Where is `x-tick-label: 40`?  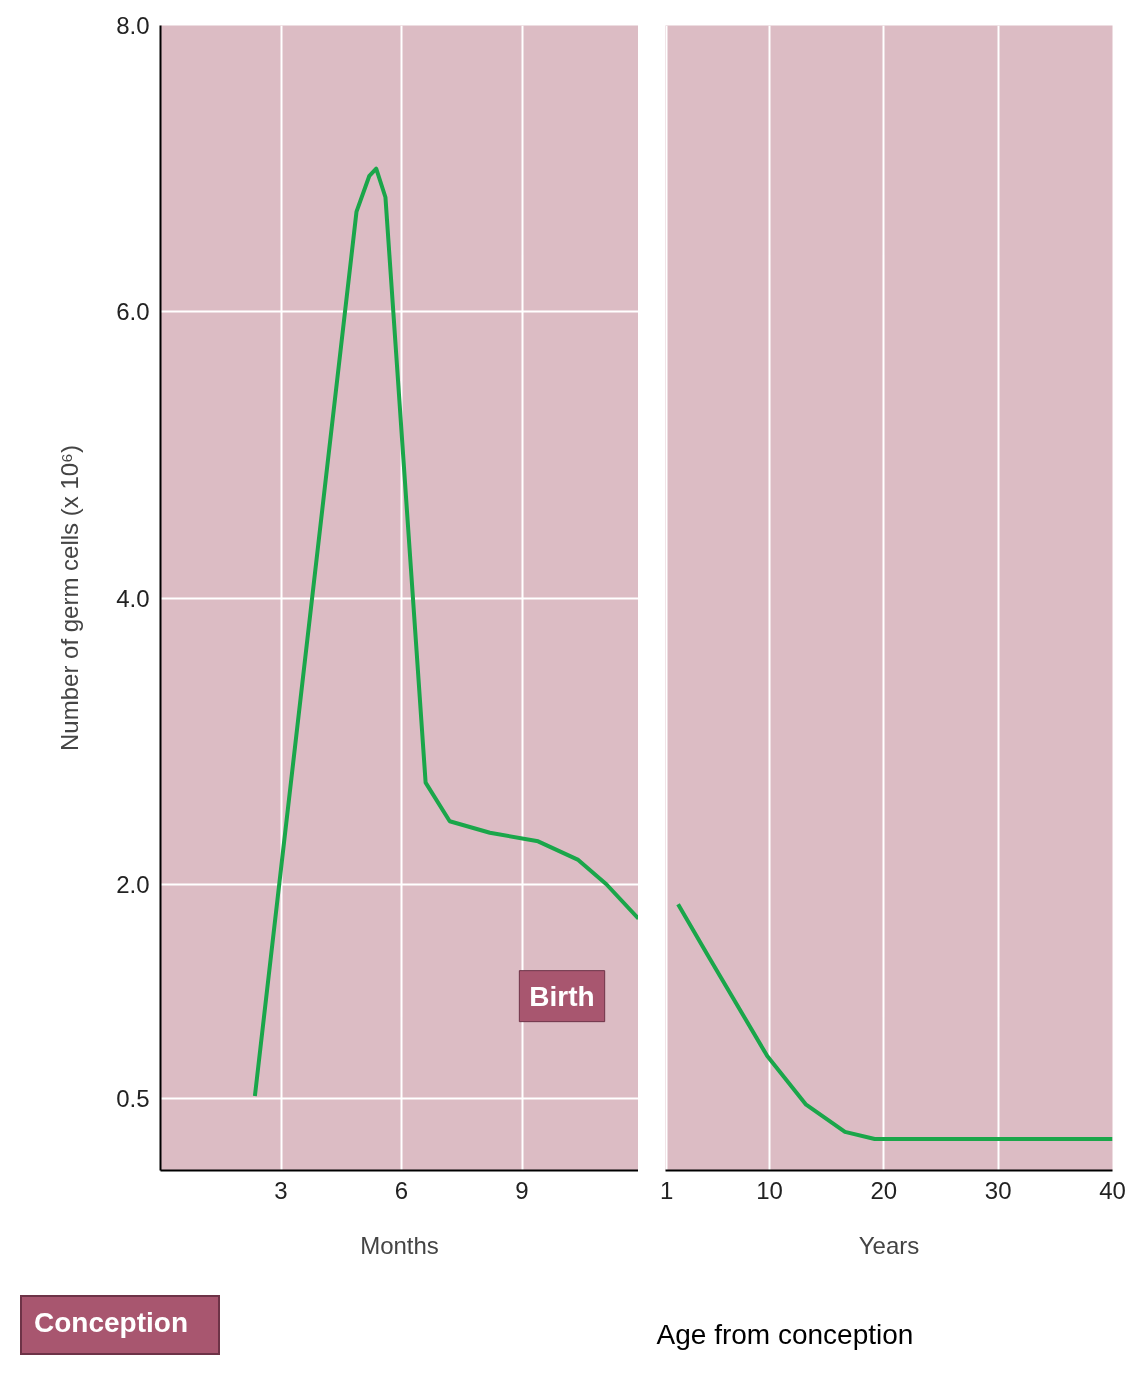
x-tick-label: 40 is located at coordinates (1112, 1190).